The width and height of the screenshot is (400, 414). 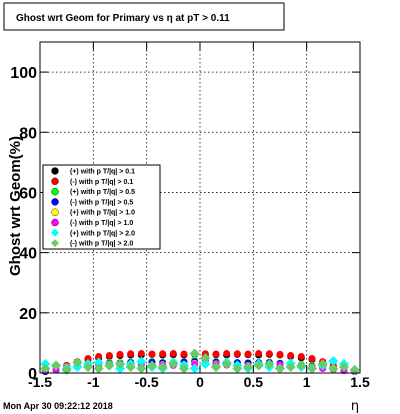 I want to click on x-axis-ticks: -1.5 -1 -0.5 0 0.5 1 1.5, so click(x=199, y=382).